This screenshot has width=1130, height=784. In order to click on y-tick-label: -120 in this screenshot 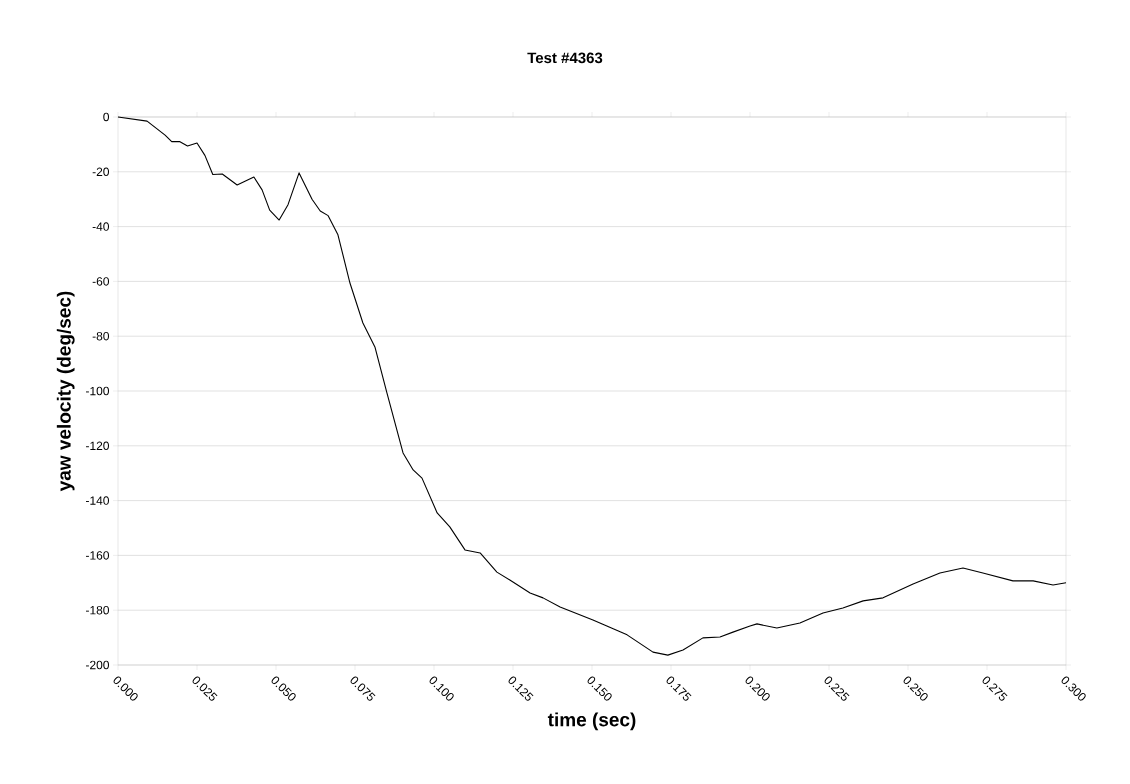, I will do `click(97, 446)`.